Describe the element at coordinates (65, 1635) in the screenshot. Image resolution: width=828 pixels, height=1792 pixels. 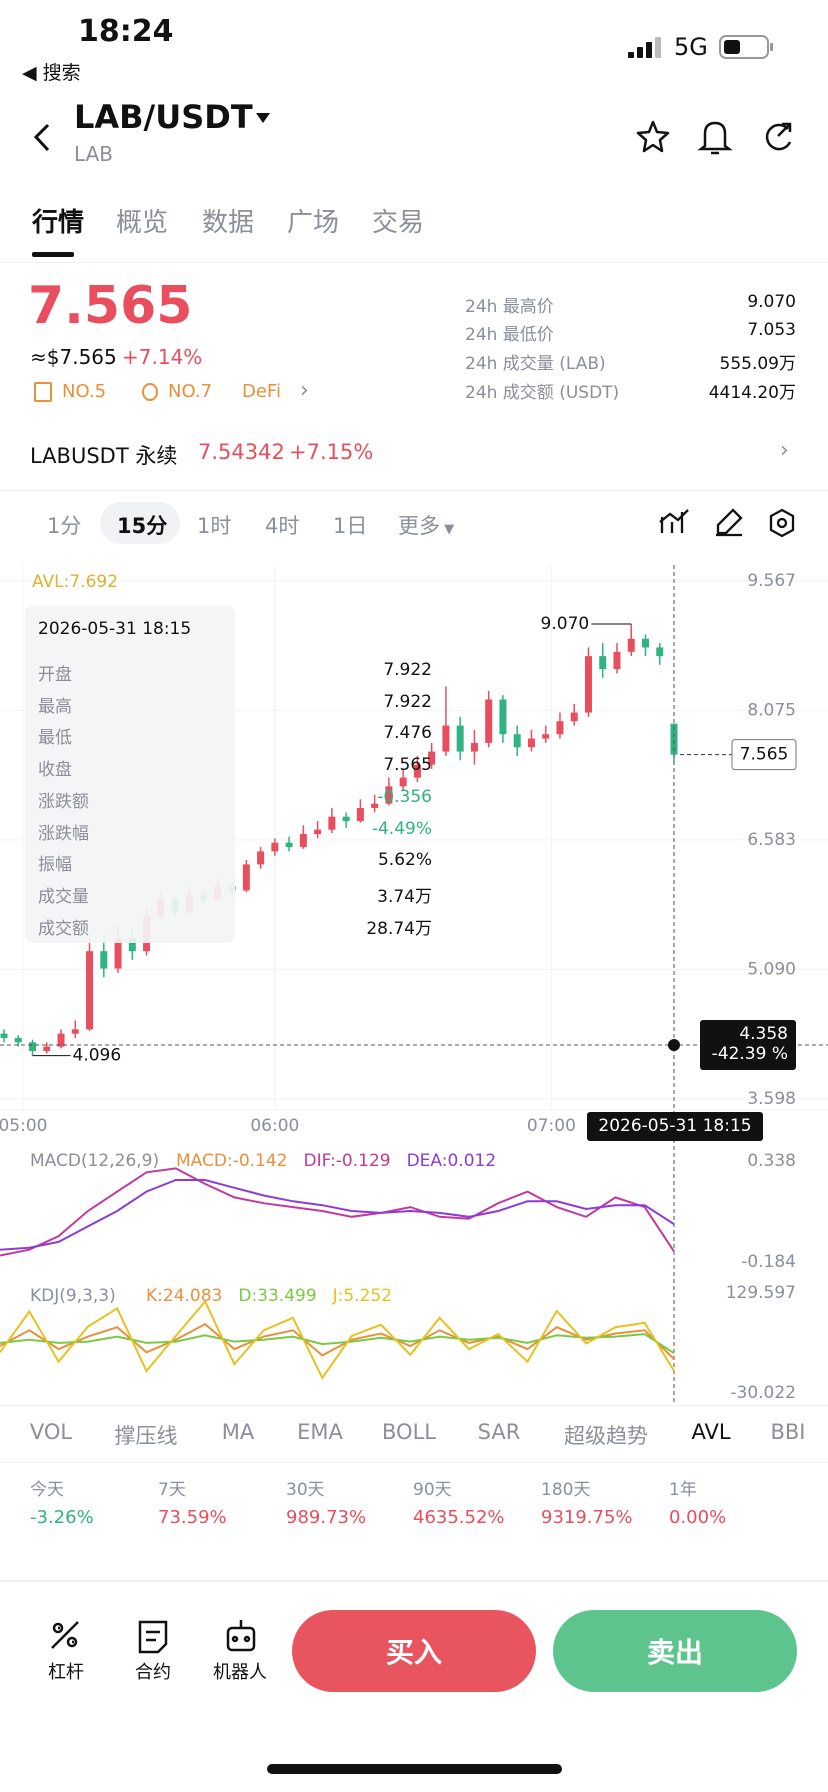
I see `leverage-icon` at that location.